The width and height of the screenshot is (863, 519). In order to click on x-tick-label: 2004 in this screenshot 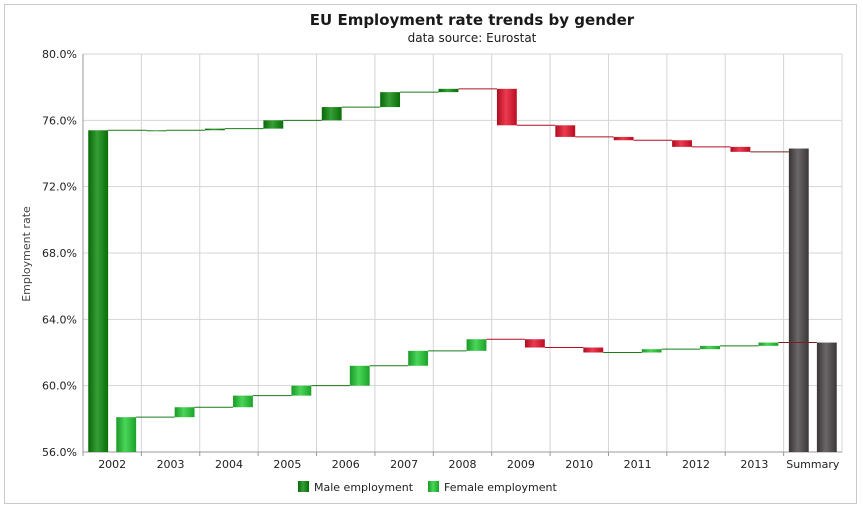, I will do `click(229, 464)`.